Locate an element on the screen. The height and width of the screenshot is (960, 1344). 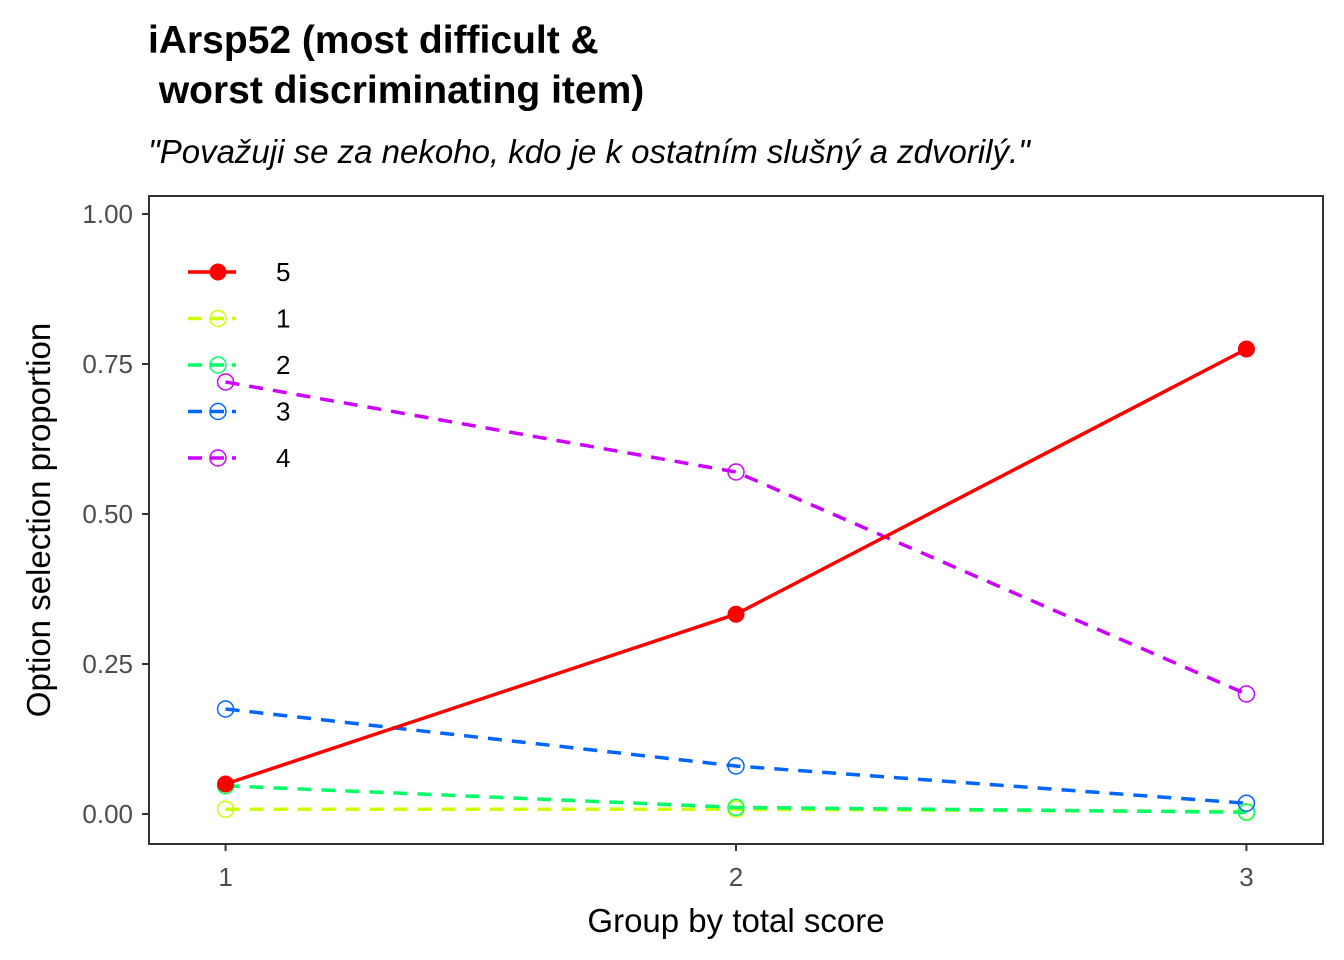
y-axis: 0.00 0.25 0.50 0.75 1.00 is located at coordinates (115, 514).